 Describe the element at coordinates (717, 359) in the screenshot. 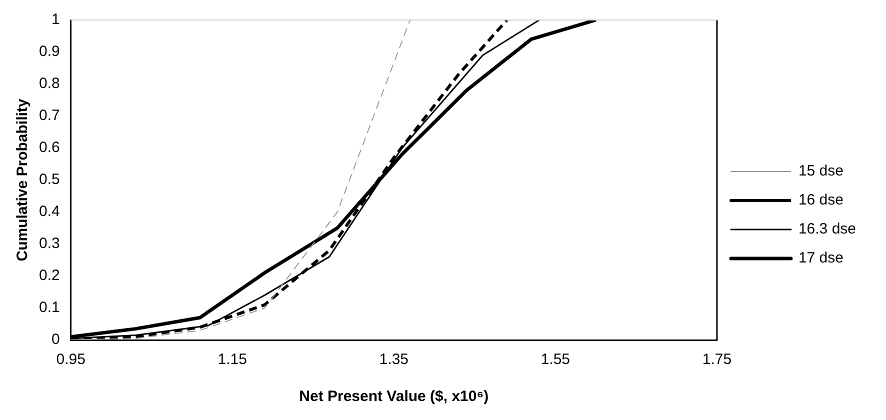

I see `x-tick-label: 1.75` at that location.